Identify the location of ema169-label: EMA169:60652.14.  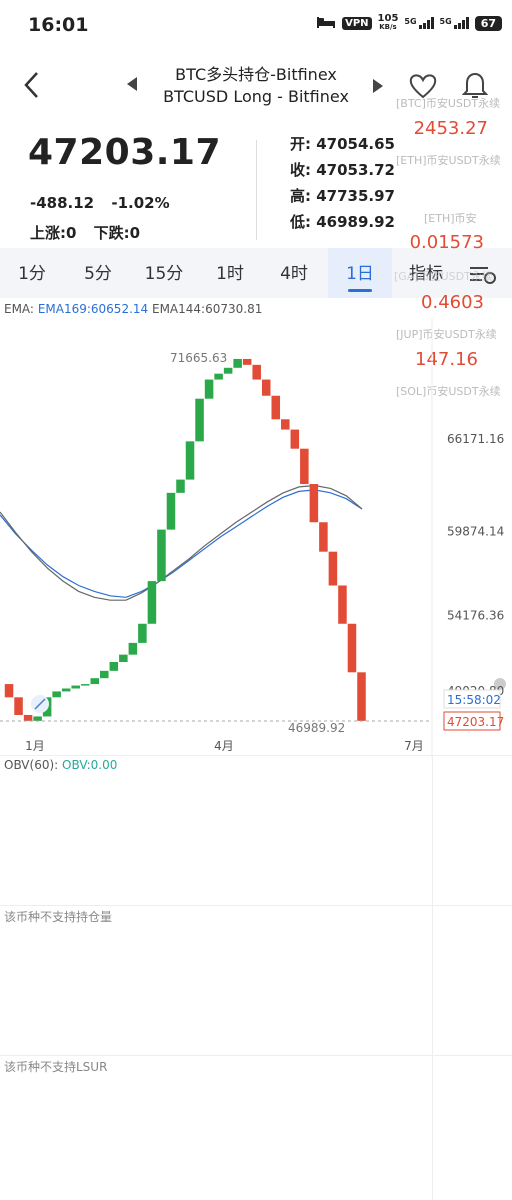
(93, 309).